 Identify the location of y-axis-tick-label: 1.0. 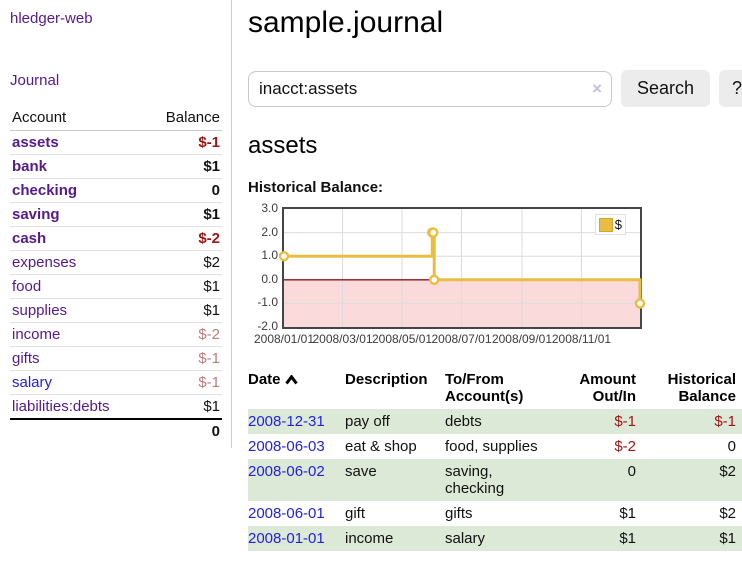
(269, 255).